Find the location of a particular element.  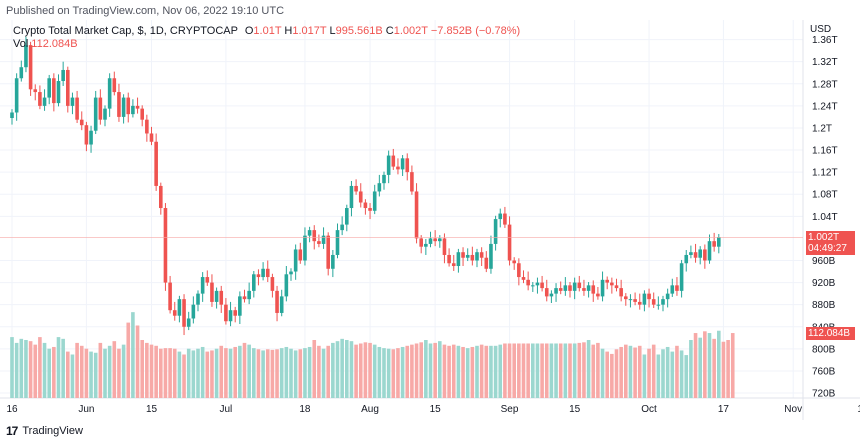

y-tick-label: 960B is located at coordinates (824, 261).